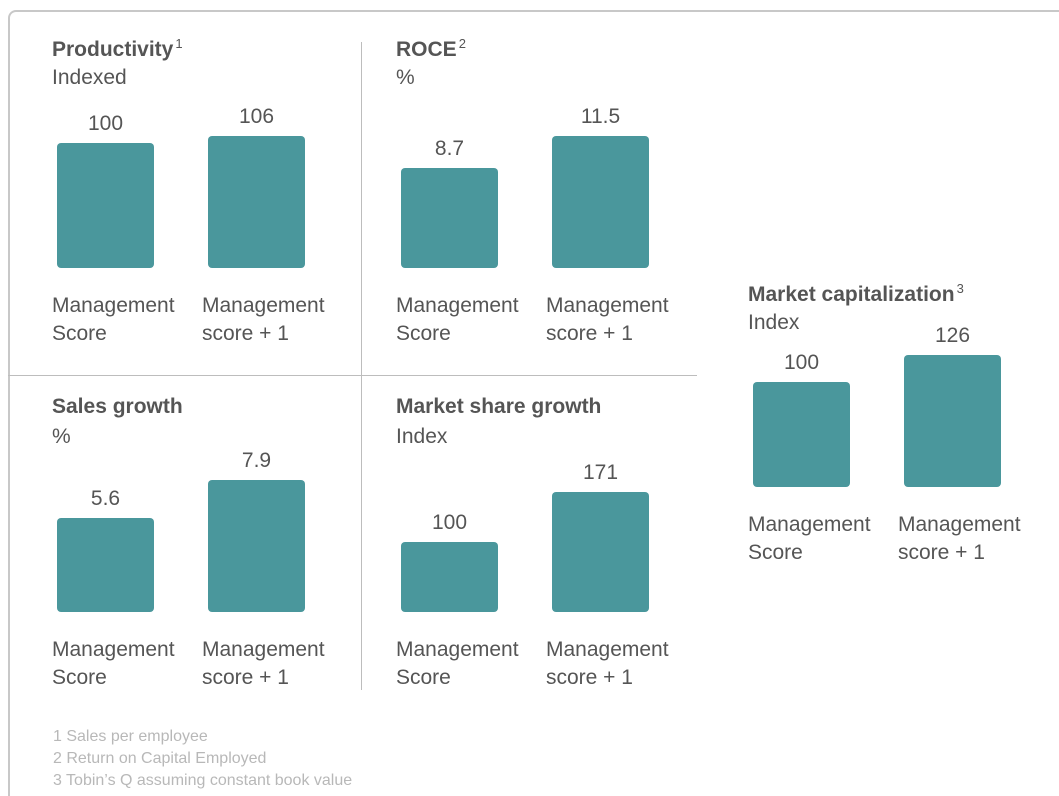 The image size is (1059, 796). Describe the element at coordinates (600, 472) in the screenshot. I see `value-label: 171` at that location.